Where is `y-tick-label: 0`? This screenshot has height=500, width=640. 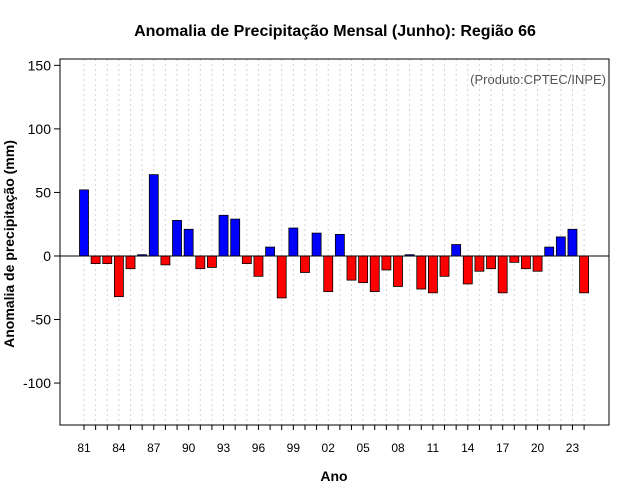 y-tick-label: 0 is located at coordinates (47, 256).